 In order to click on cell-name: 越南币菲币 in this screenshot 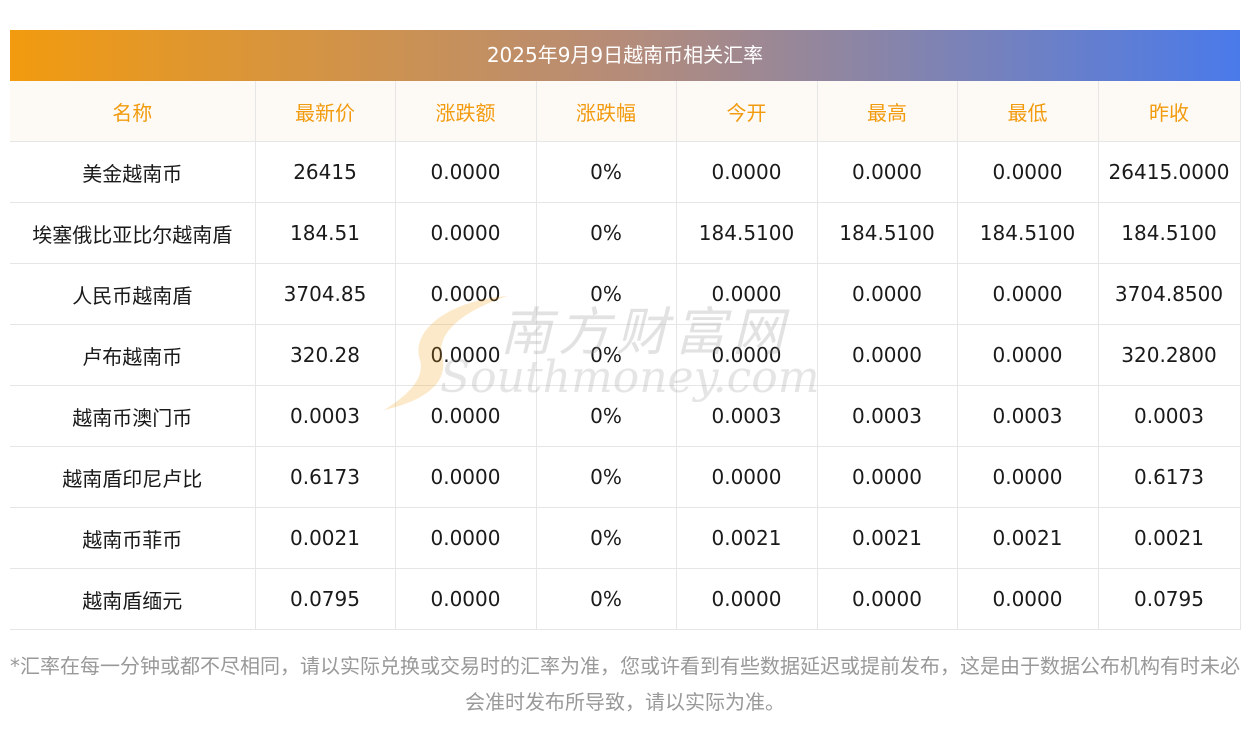, I will do `click(133, 538)`.